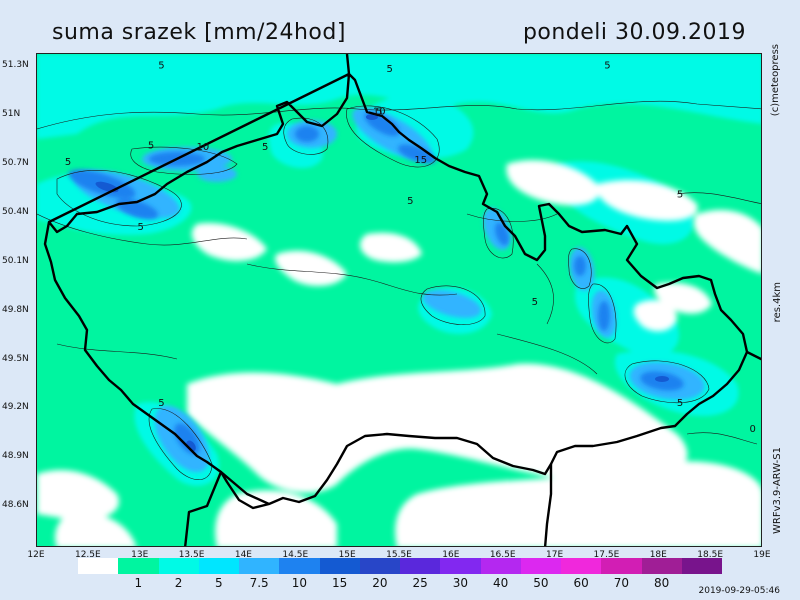 Image resolution: width=800 pixels, height=600 pixels. Describe the element at coordinates (259, 583) in the screenshot. I see `legend-value-label: 7.5` at that location.